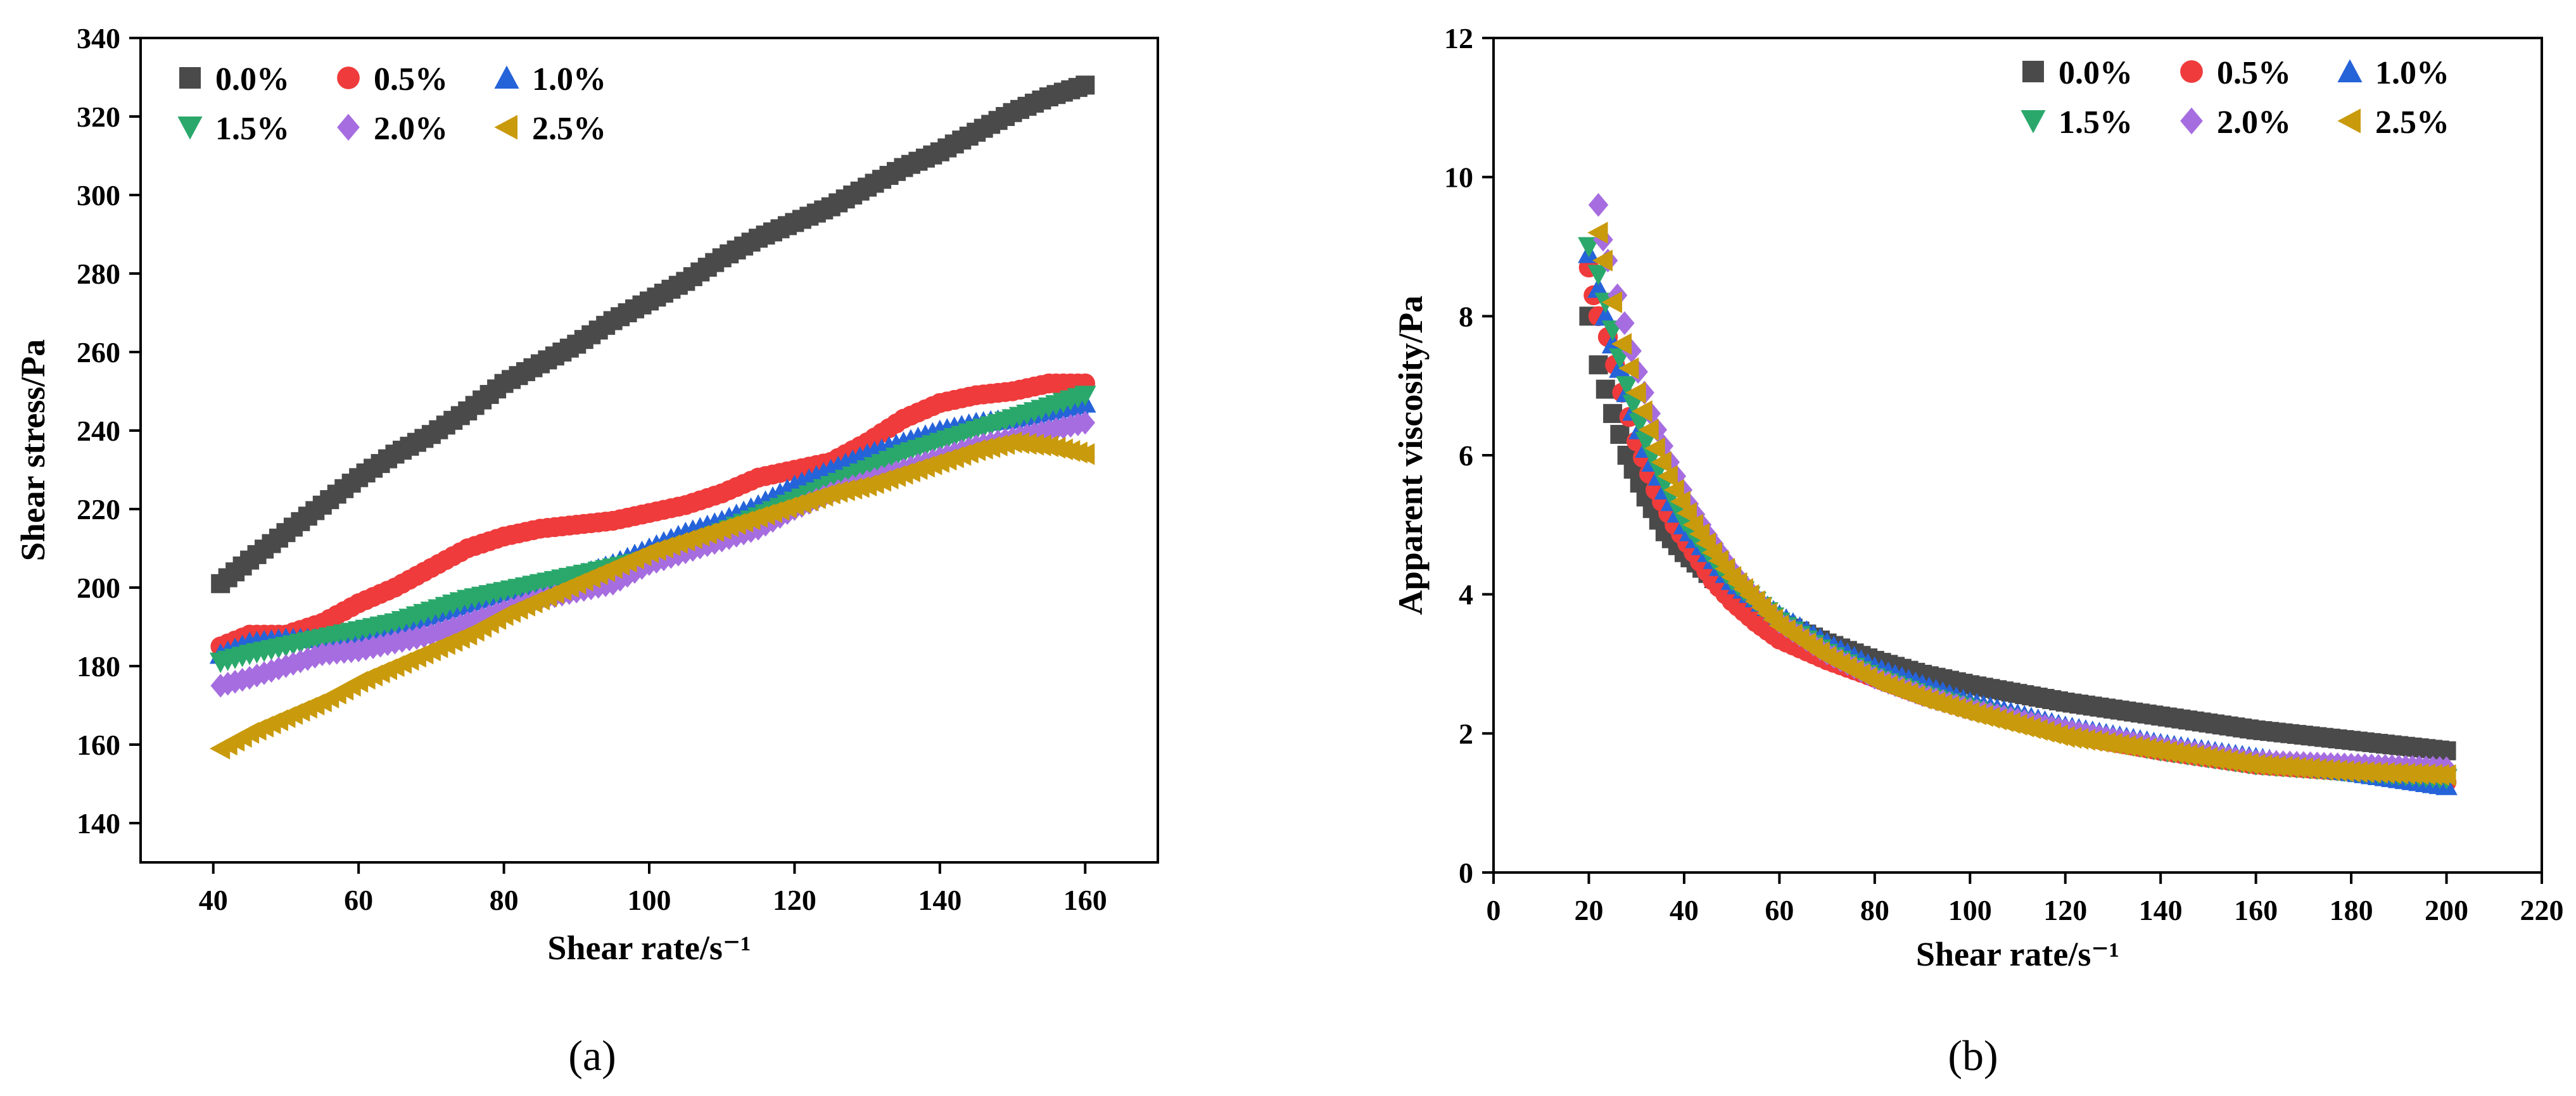 The width and height of the screenshot is (2576, 1096). I want to click on y-tick-label: 12, so click(1459, 38).